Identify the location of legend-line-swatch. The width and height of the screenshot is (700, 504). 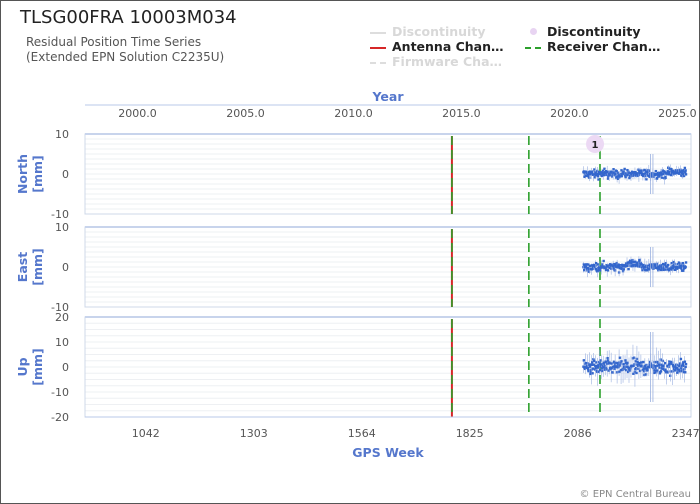
(378, 48).